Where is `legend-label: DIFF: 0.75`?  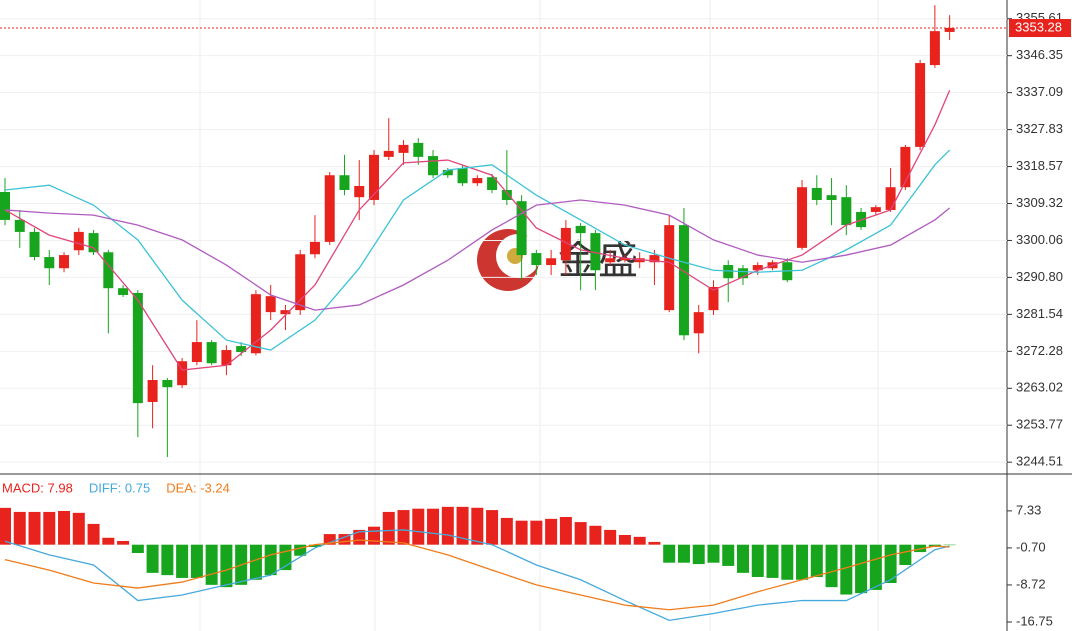 legend-label: DIFF: 0.75 is located at coordinates (119, 487).